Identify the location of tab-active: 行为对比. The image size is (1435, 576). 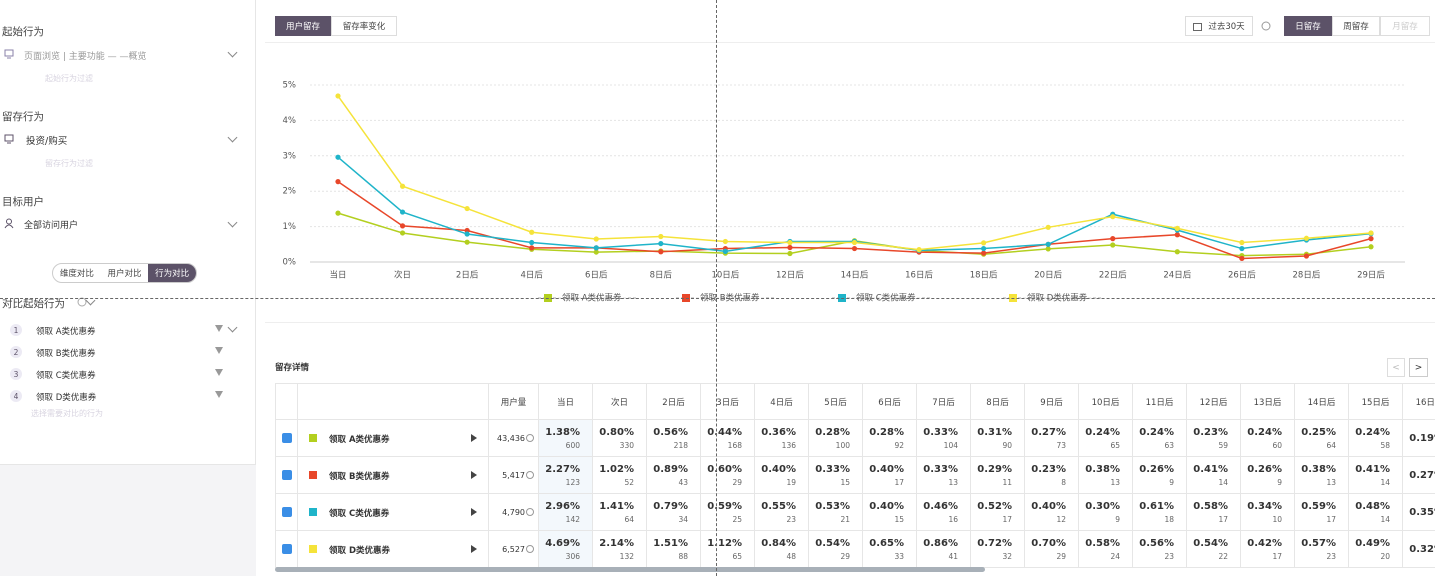
(172, 273).